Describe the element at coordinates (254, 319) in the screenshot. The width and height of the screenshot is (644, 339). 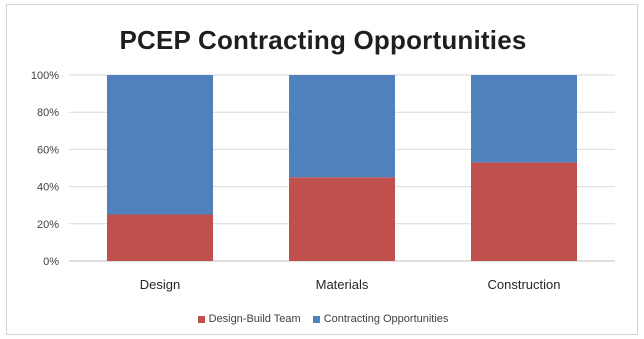
I see `legend-label-design-build-team: Design-Build Team` at that location.